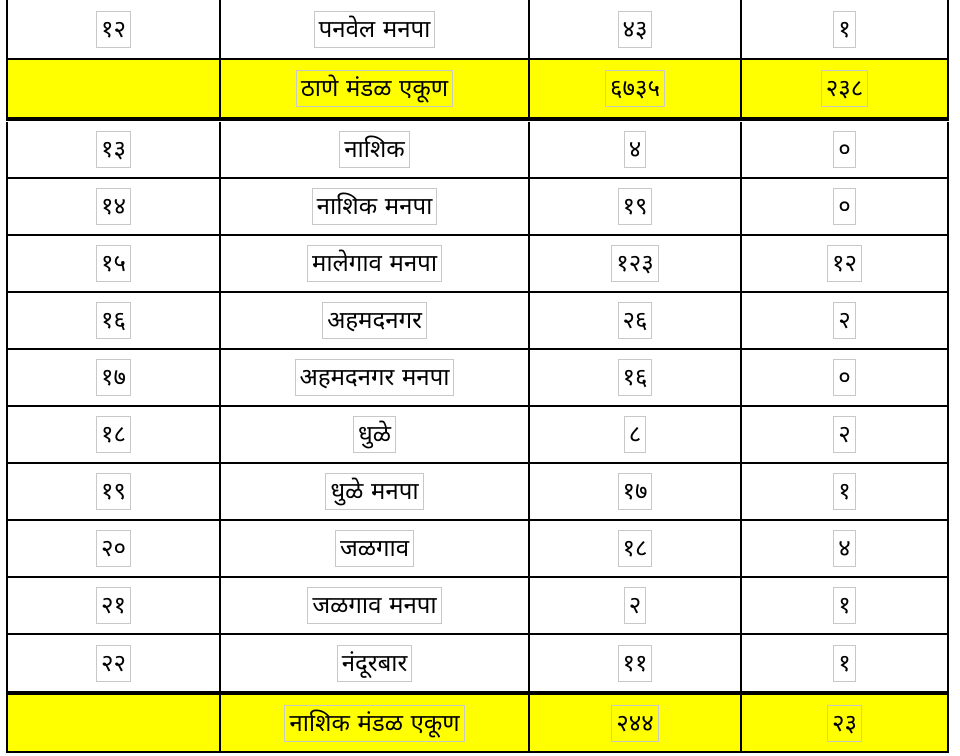 This screenshot has width=960, height=756. I want to click on district-cell: नंदूरबार, so click(375, 663).